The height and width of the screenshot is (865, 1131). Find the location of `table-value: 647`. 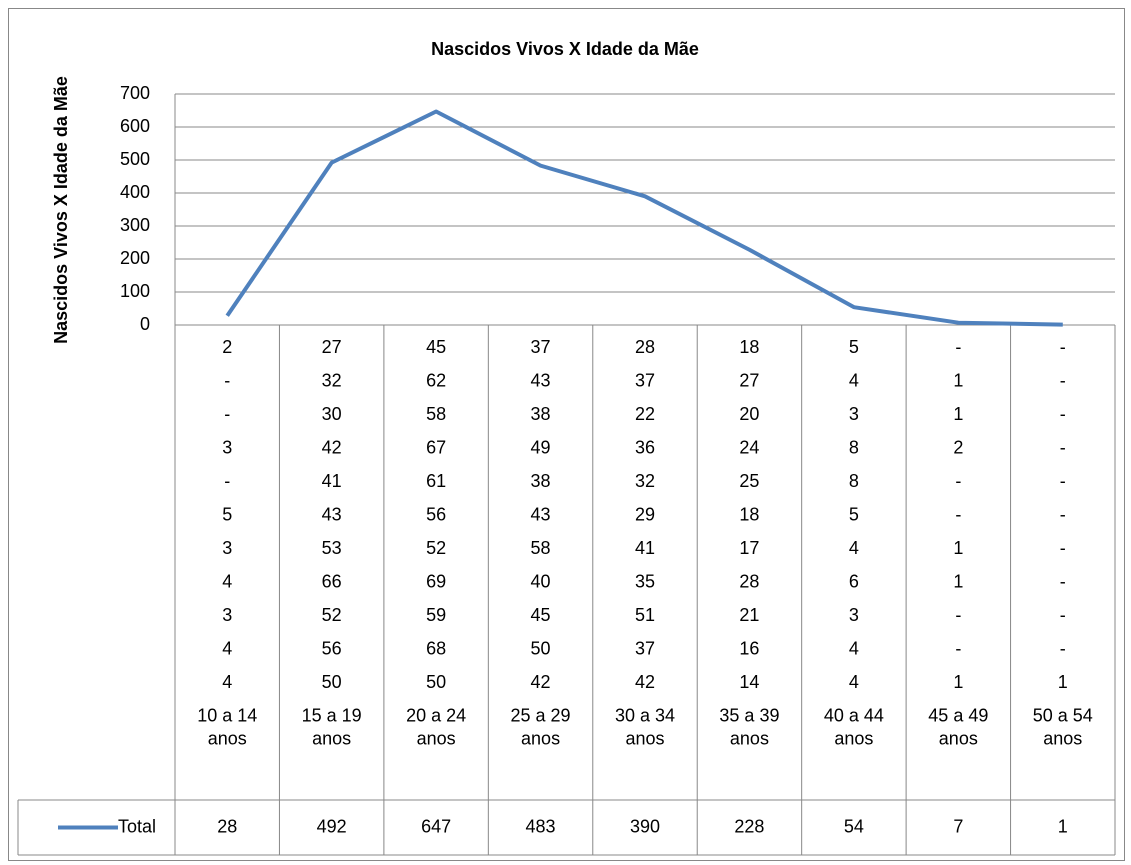

table-value: 647 is located at coordinates (436, 826).